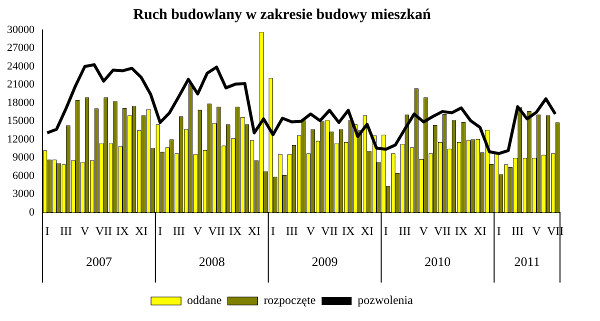 This screenshot has height=321, width=600. What do you see at coordinates (21, 102) in the screenshot?
I see `y-tick-label: 18000` at bounding box center [21, 102].